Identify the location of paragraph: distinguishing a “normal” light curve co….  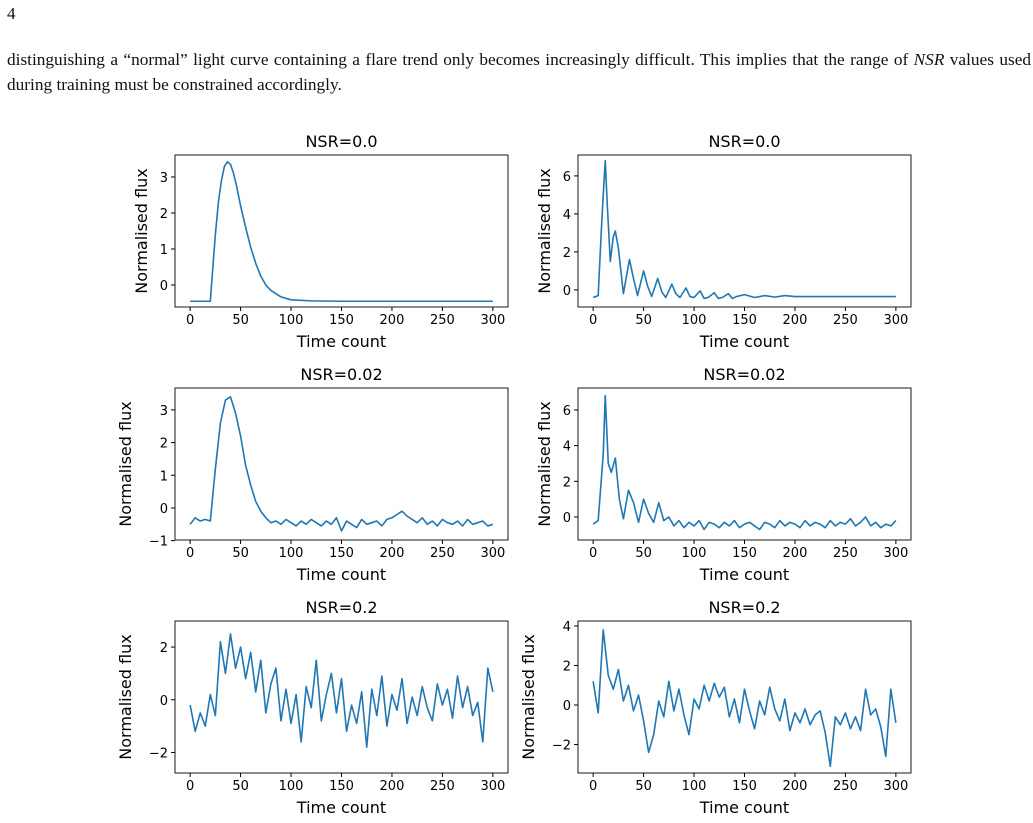
(519, 72).